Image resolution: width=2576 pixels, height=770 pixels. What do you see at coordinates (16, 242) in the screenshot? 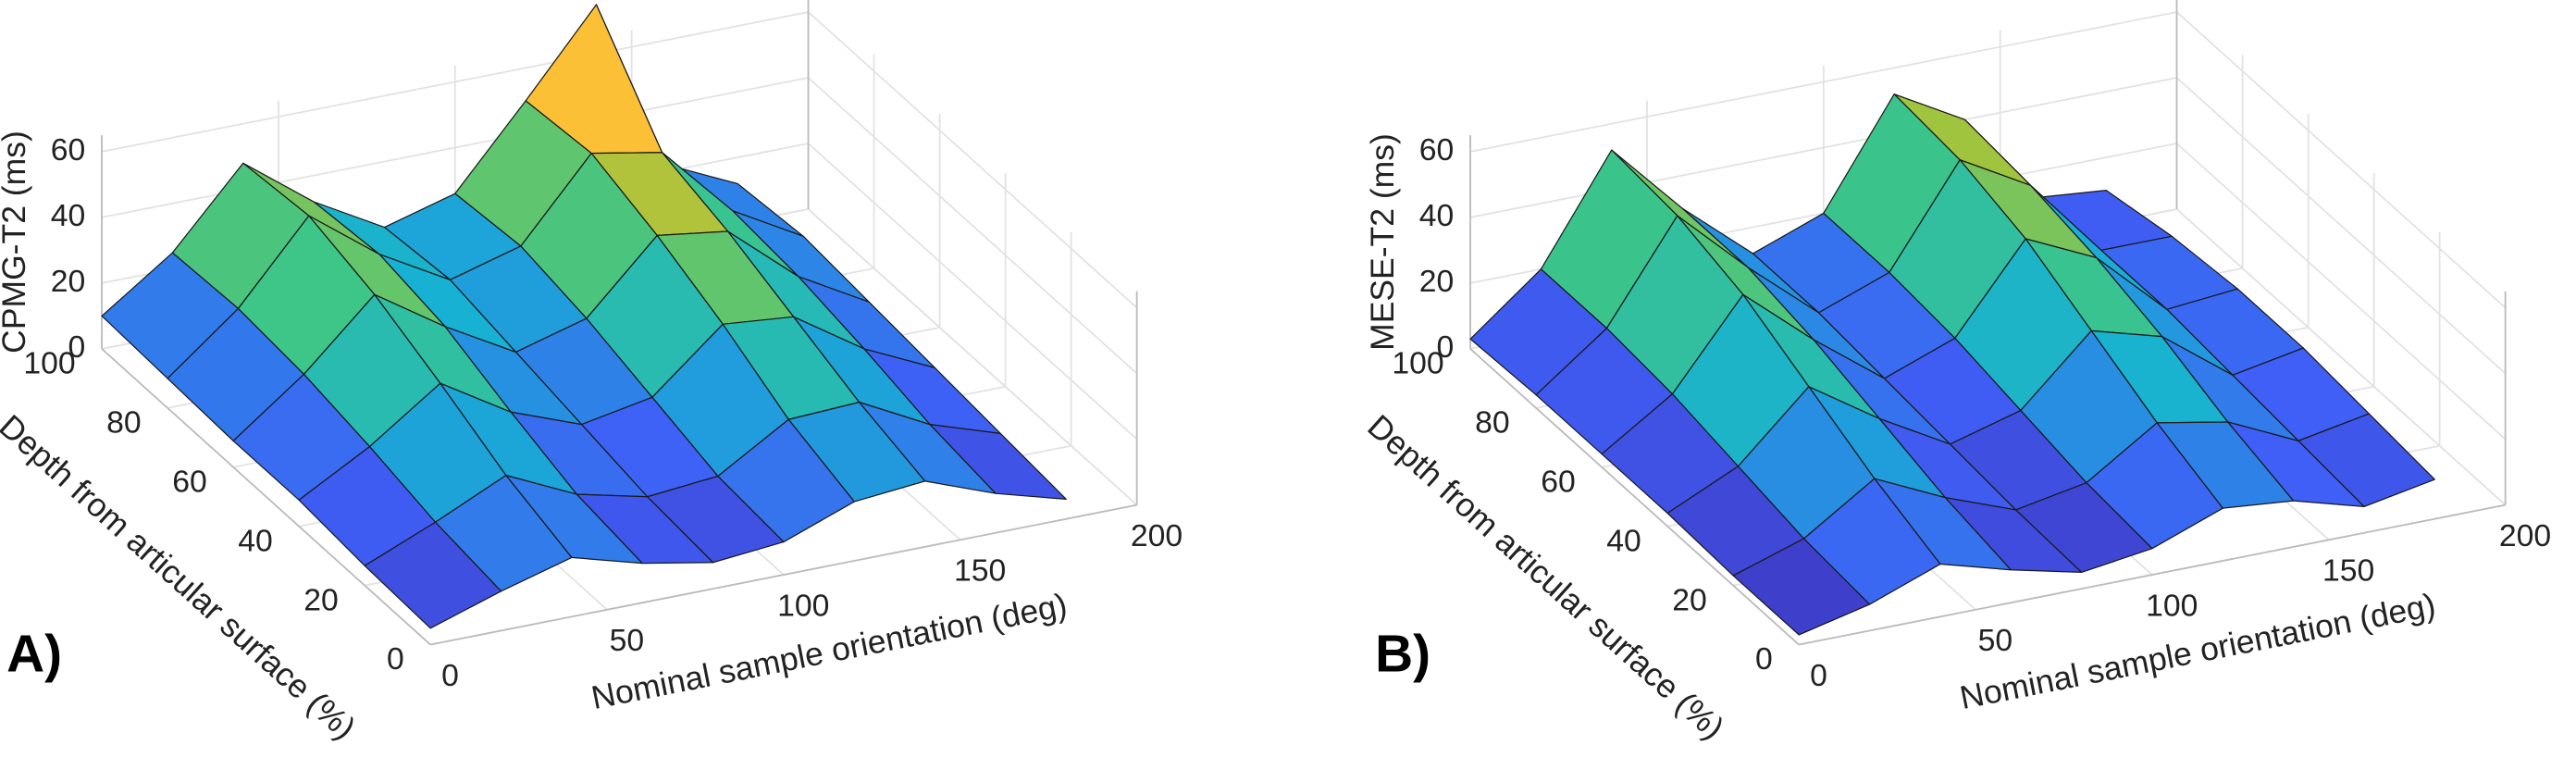
I see `z-axis-label: CPMG-T2 (ms)` at bounding box center [16, 242].